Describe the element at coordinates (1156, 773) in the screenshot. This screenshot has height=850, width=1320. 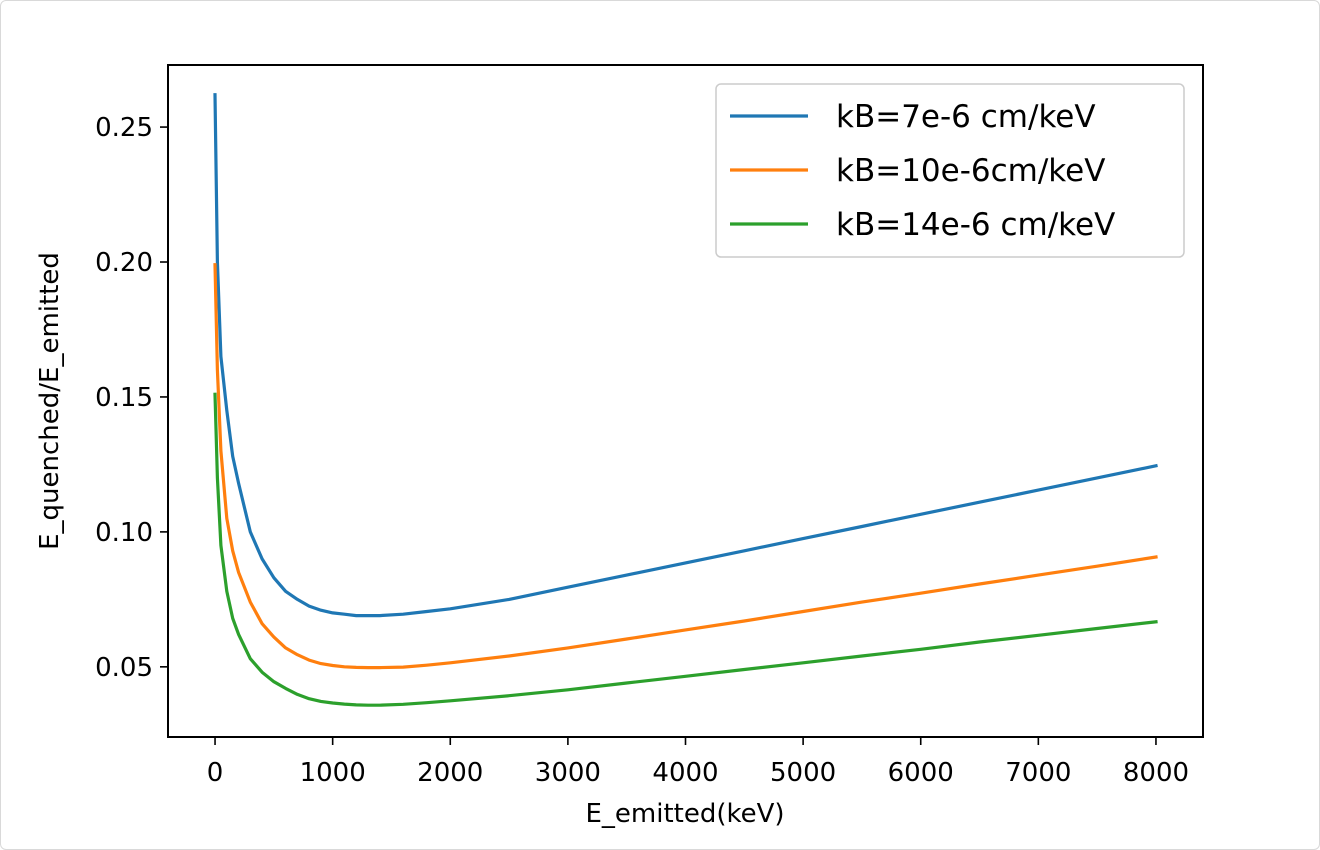
I see `x-tick-label: 8000` at that location.